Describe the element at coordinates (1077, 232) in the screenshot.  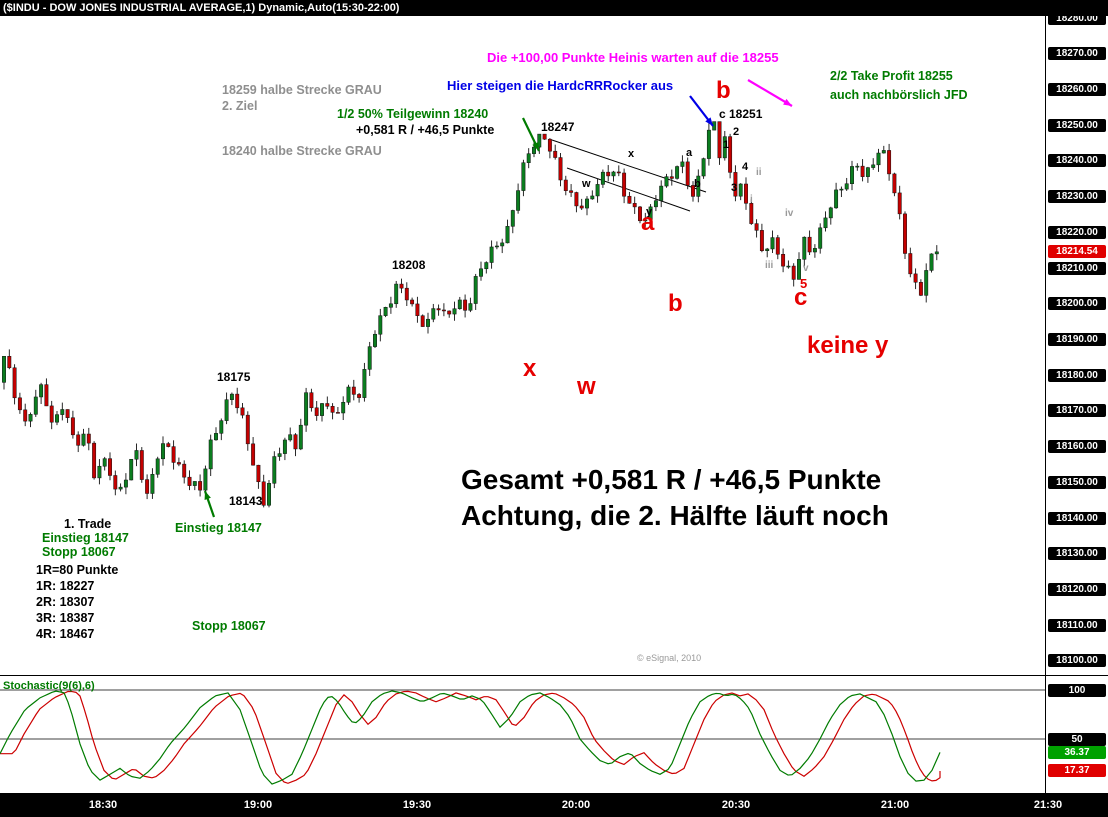
I see `axis-price-label: 18220.00` at that location.